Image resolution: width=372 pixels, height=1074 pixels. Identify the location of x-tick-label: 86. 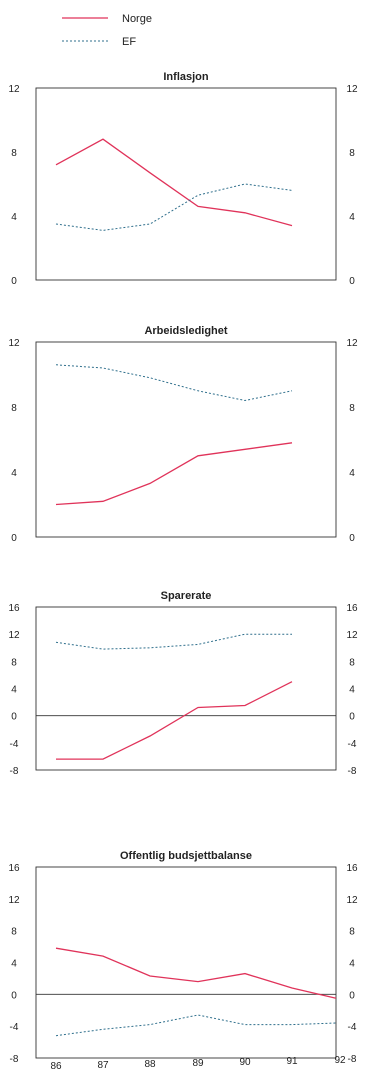
(56, 1066).